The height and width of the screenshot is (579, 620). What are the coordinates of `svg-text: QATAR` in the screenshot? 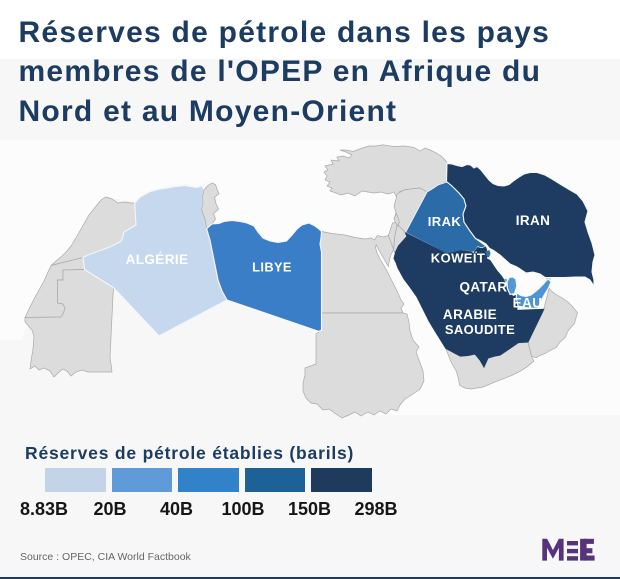 It's located at (484, 286).